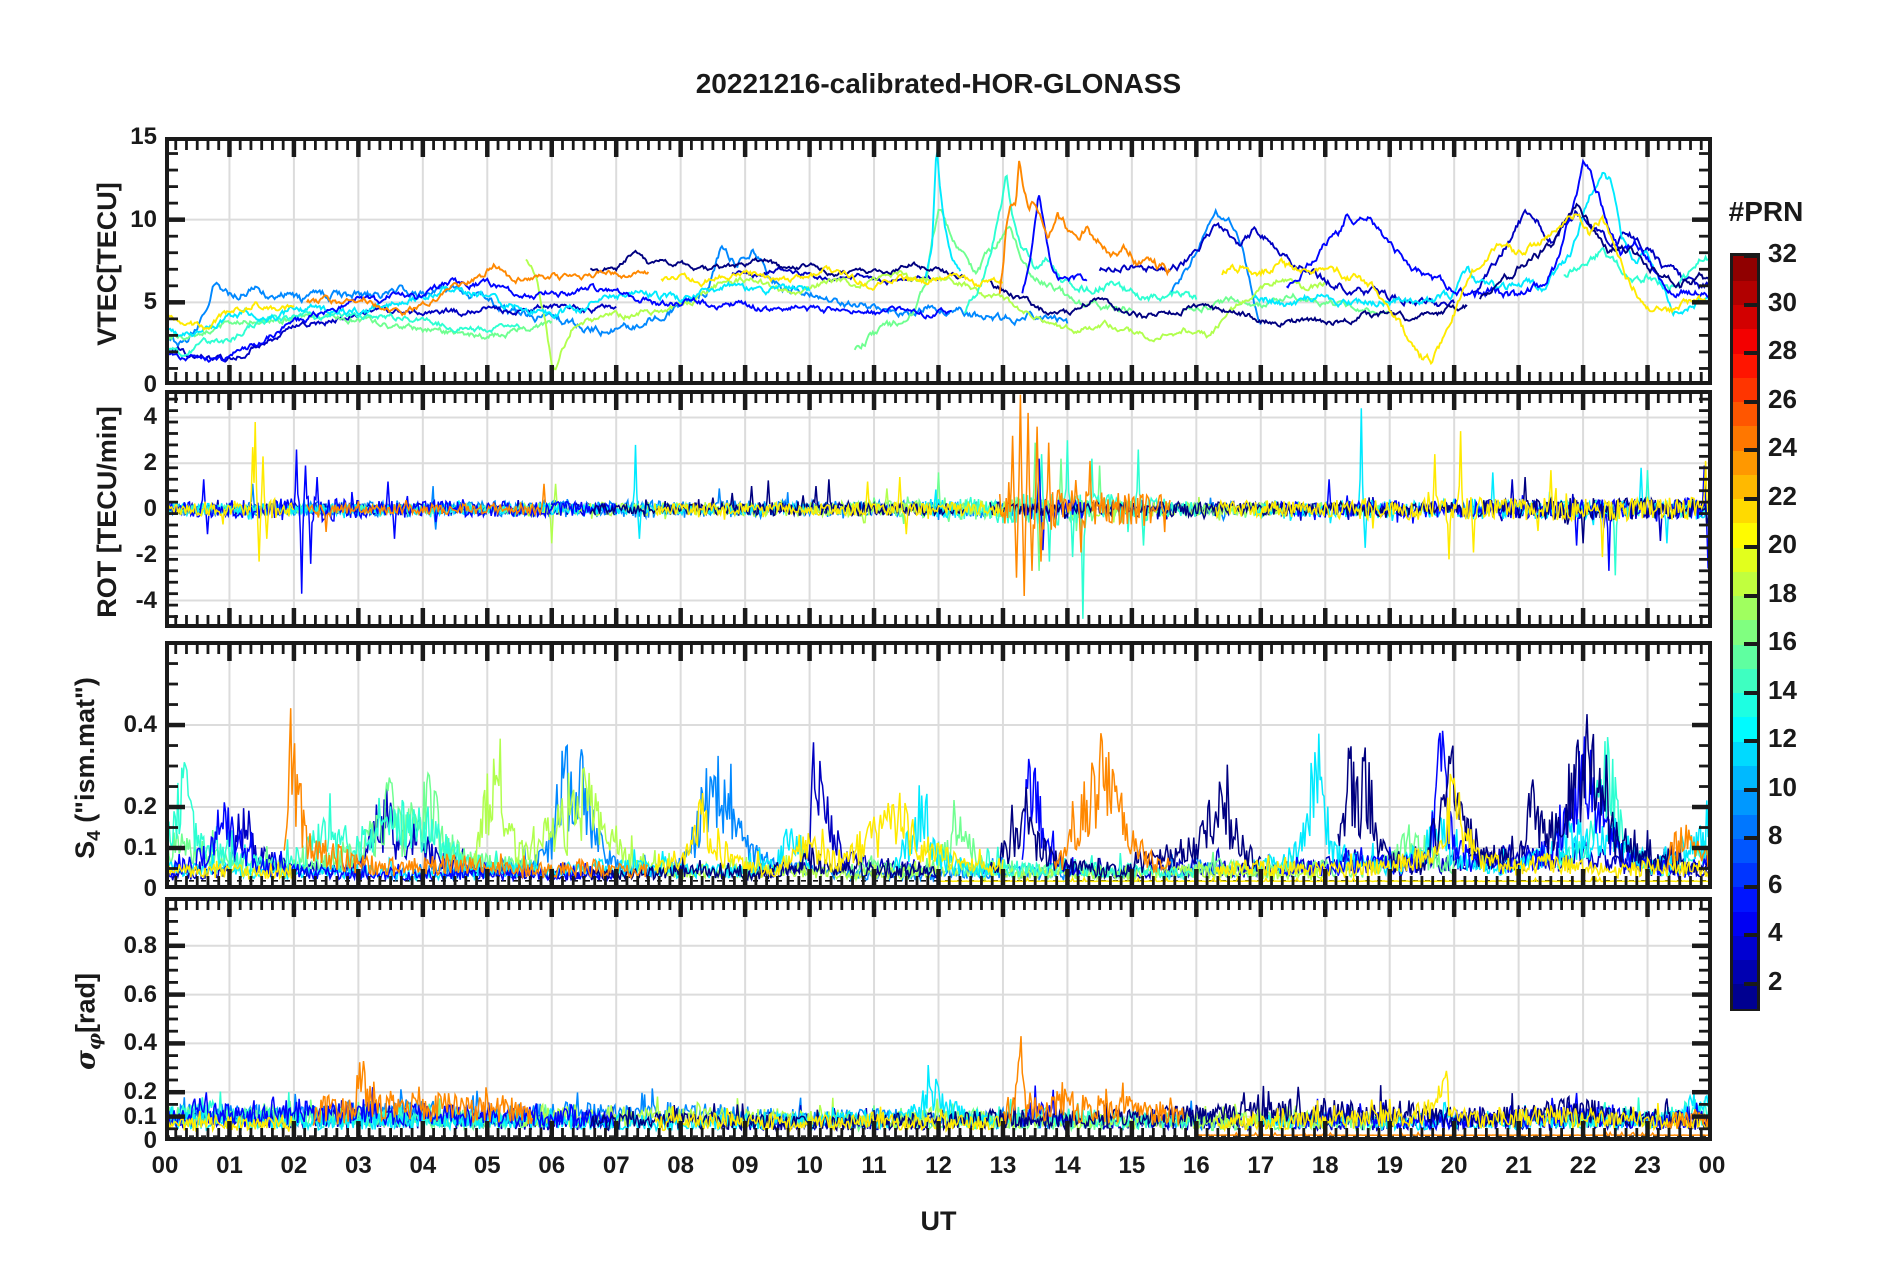 Image resolution: width=1902 pixels, height=1272 pixels. Describe the element at coordinates (1782, 641) in the screenshot. I see `colorbar-tick-label: 16` at that location.